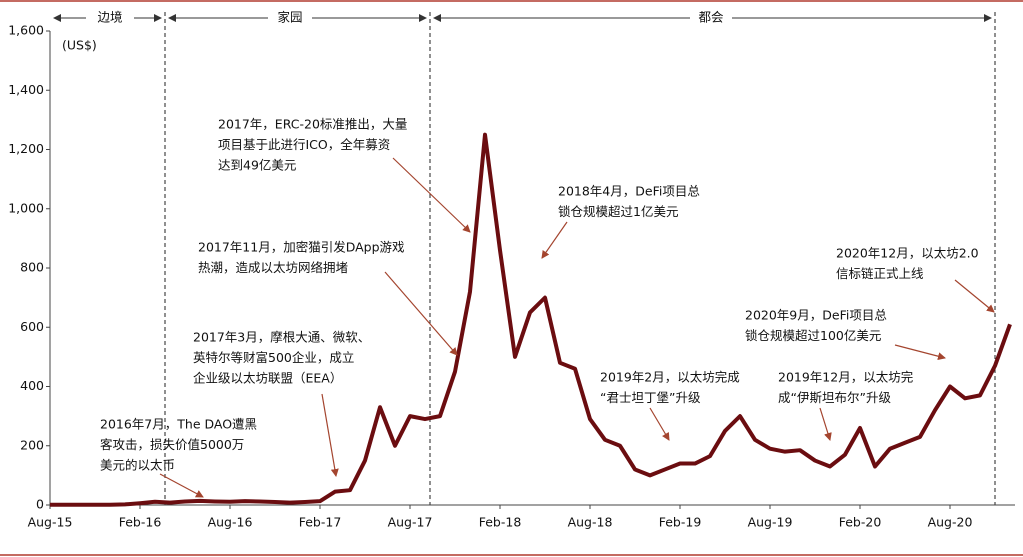 This screenshot has width=1023, height=557. I want to click on annotation: 2019年12月，以太坊完, so click(845, 377).